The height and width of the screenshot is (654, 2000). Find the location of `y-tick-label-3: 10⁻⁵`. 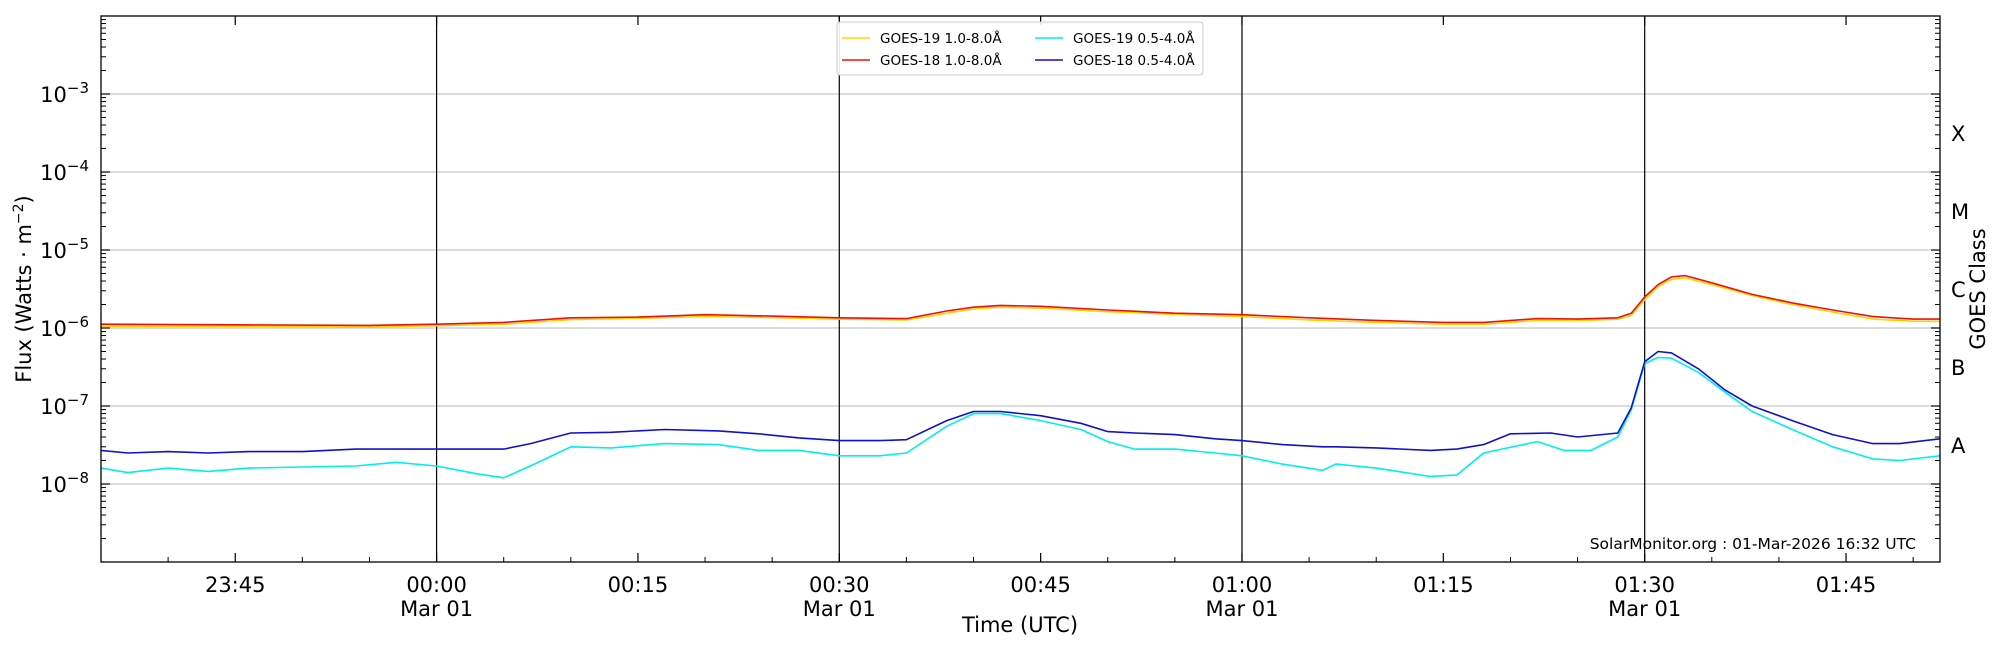

y-tick-label-3: 10⁻⁵ is located at coordinates (64, 249).